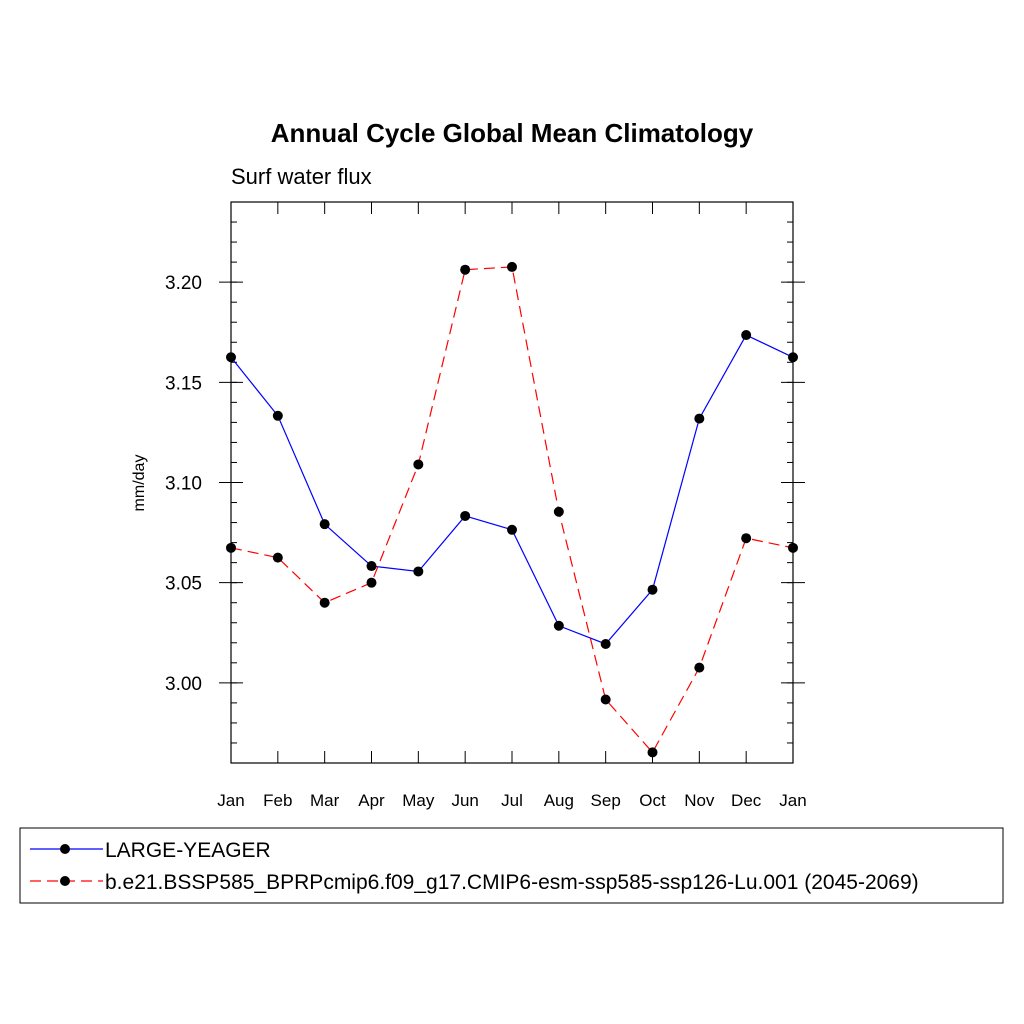  I want to click on x-tick-label: Apr, so click(371, 800).